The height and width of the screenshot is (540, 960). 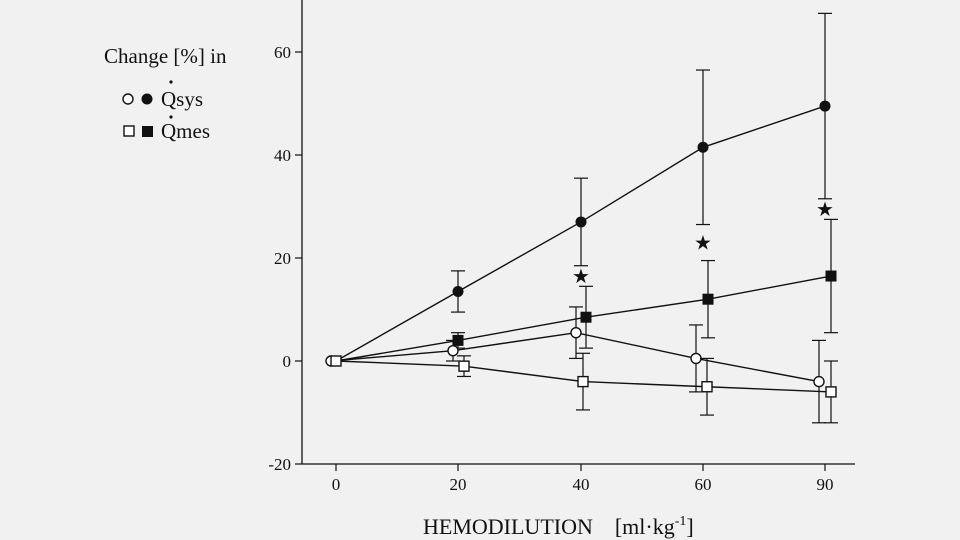 I want to click on legend-dot-qmes, so click(x=171, y=117).